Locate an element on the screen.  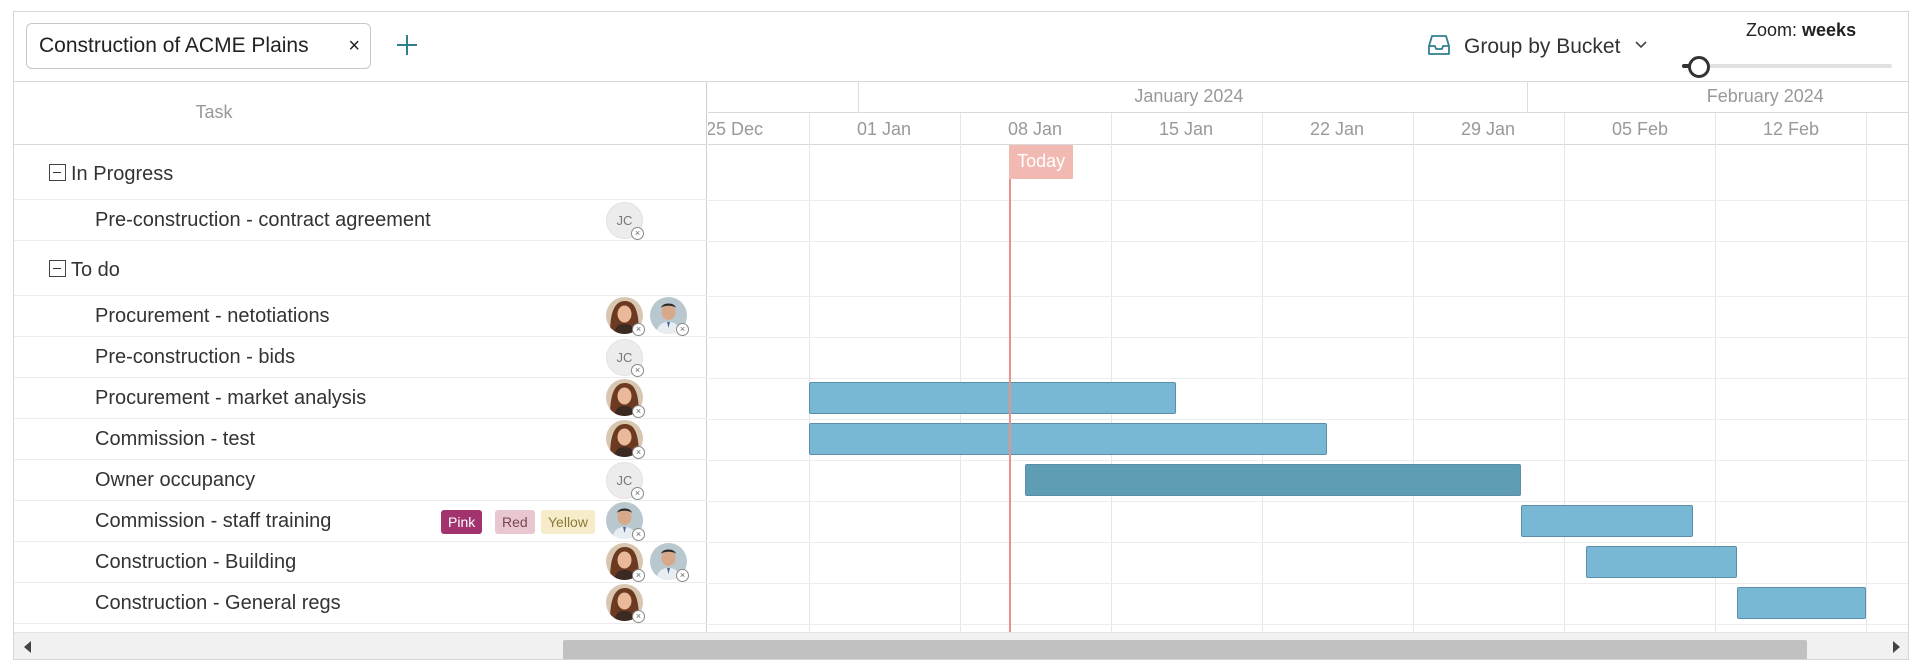
task-row: Construction - Building × × is located at coordinates (360, 562).